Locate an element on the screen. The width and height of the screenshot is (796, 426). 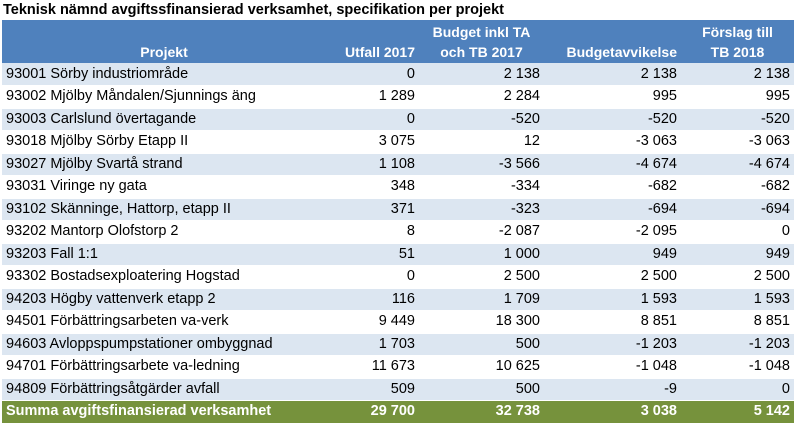
cell-budget: -520 is located at coordinates (481, 119).